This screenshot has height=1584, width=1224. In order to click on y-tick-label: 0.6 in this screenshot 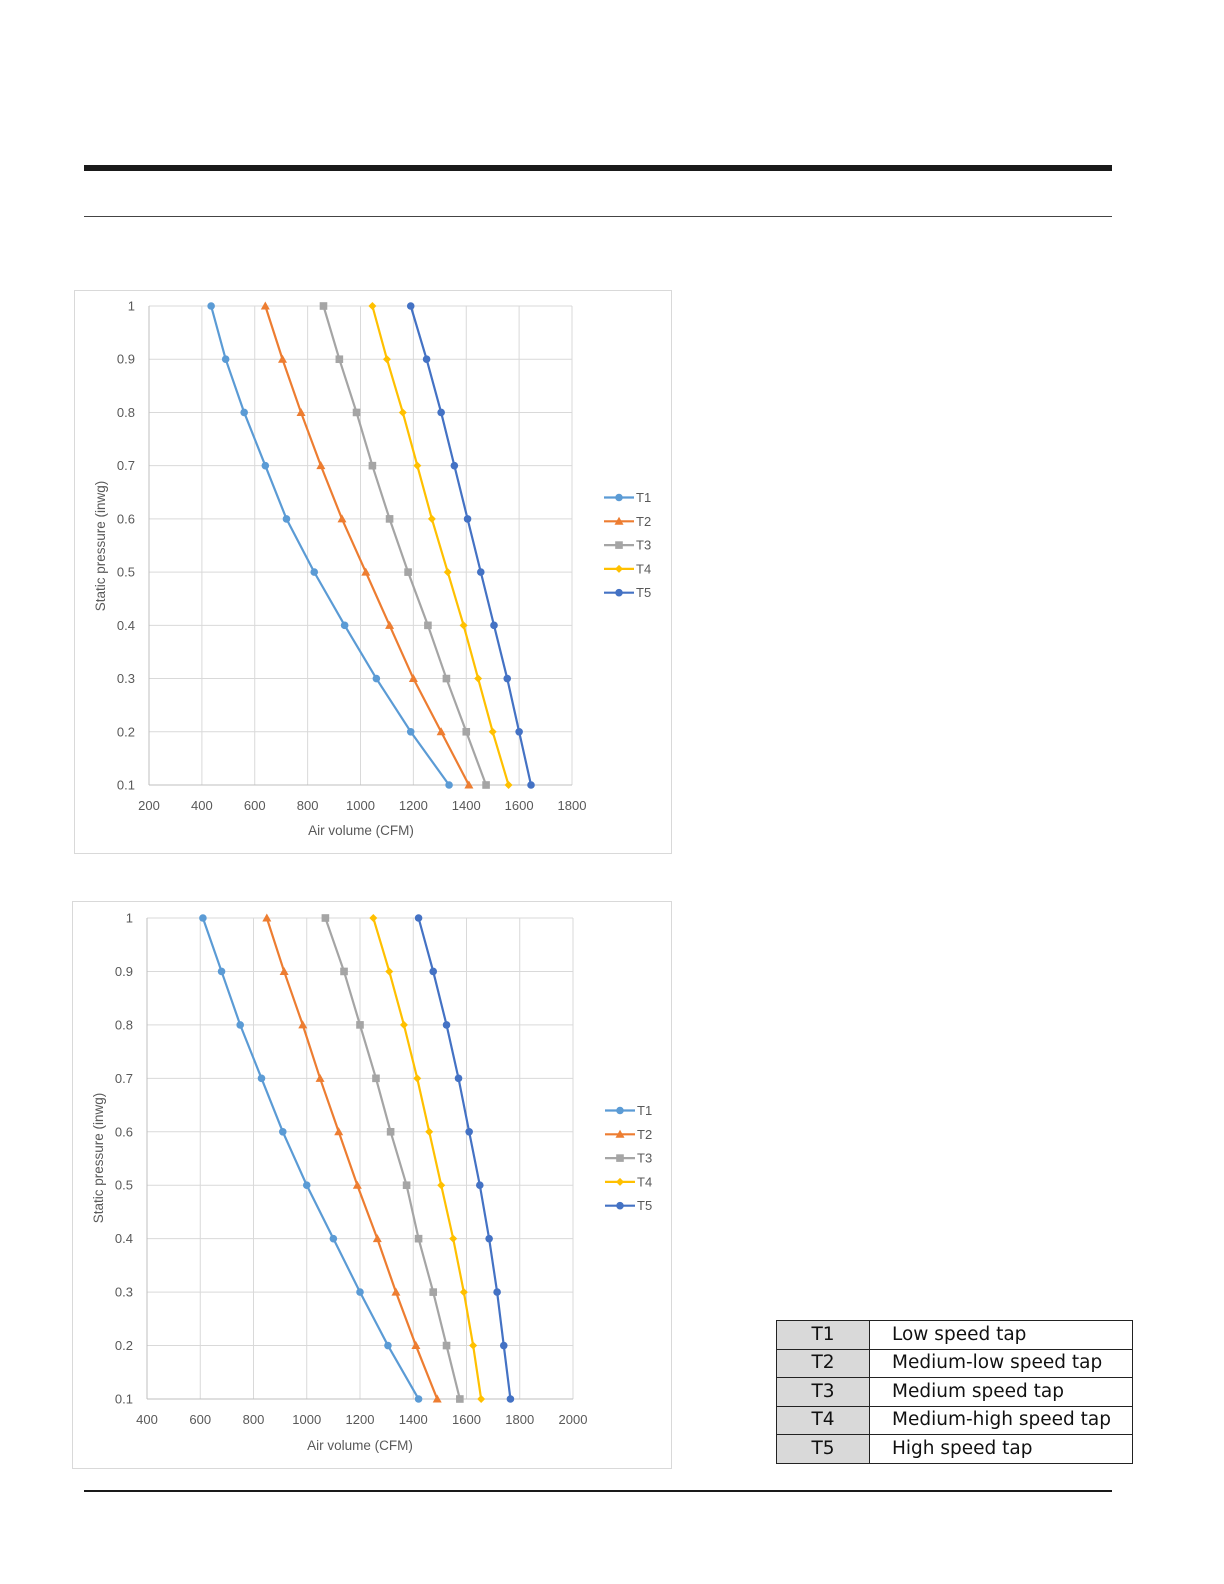, I will do `click(126, 518)`.